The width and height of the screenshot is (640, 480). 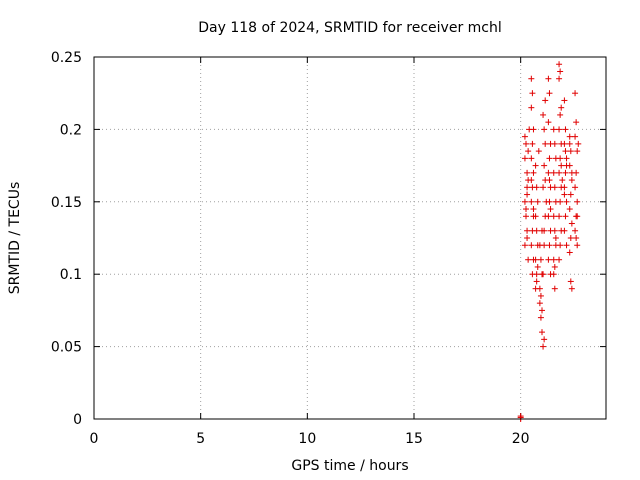 I want to click on x-tick-label: 10, so click(x=307, y=439).